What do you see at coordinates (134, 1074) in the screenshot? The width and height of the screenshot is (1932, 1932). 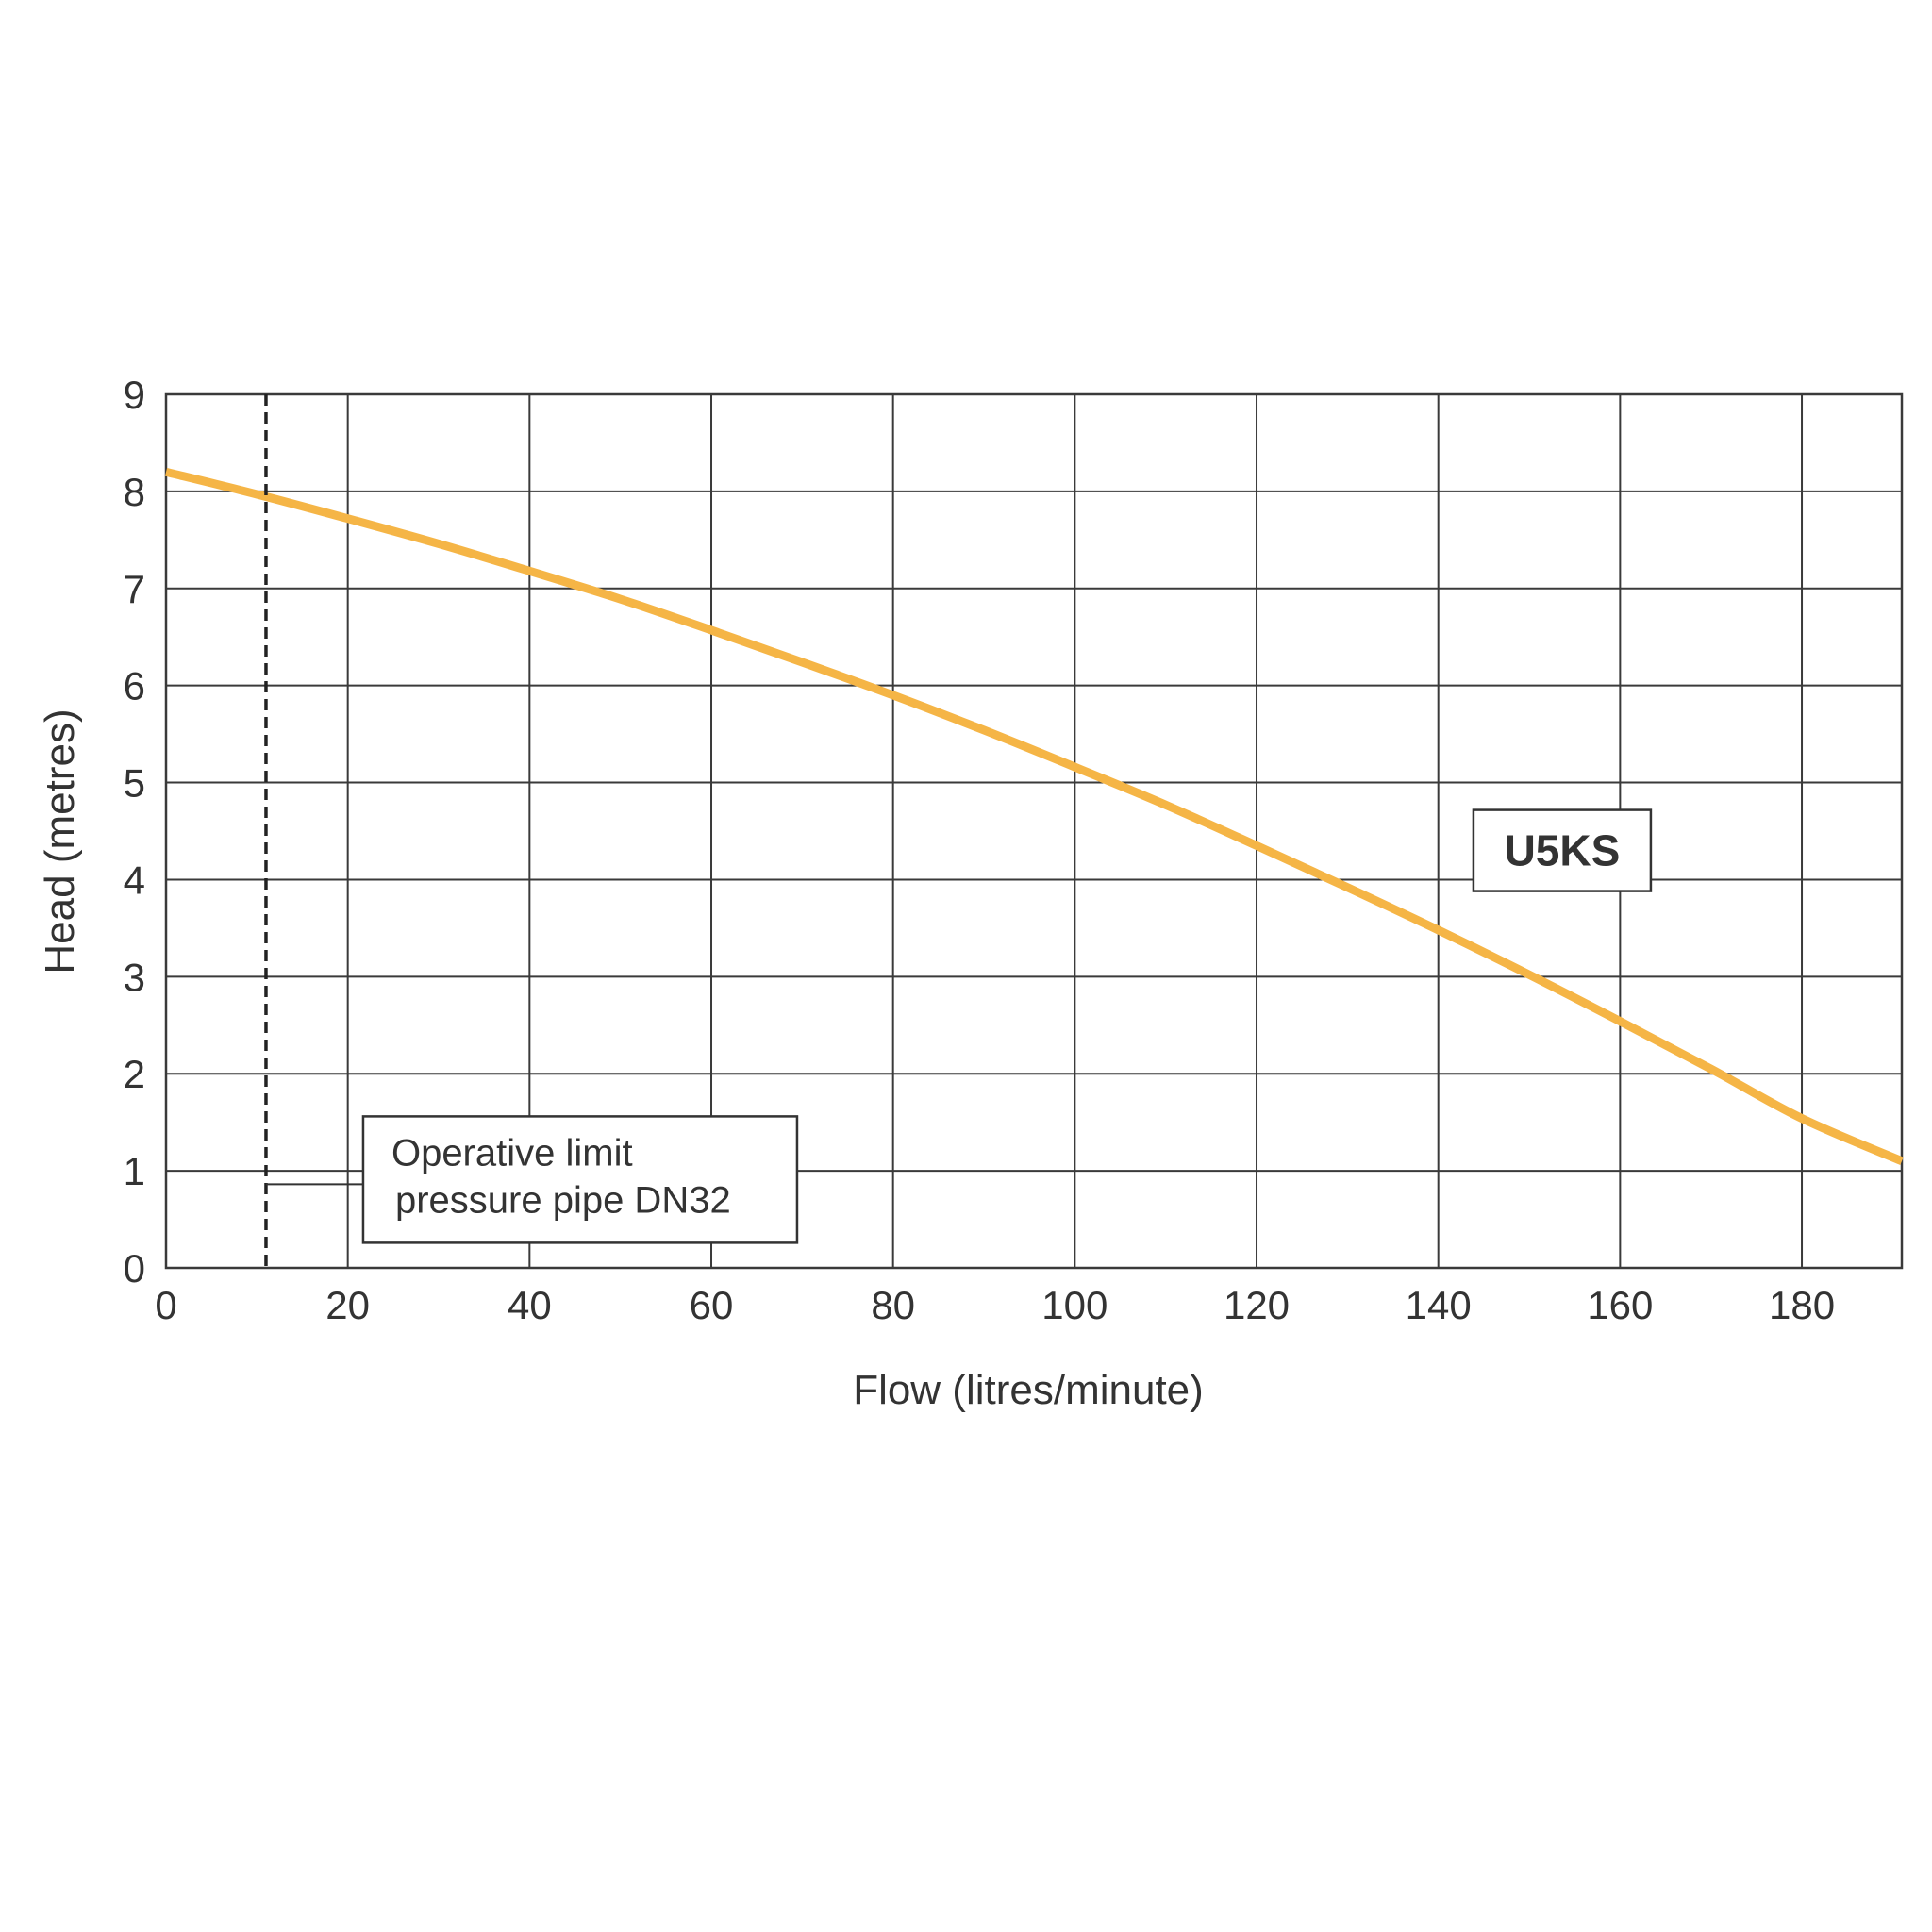 I see `y-tick-label-2: 2` at bounding box center [134, 1074].